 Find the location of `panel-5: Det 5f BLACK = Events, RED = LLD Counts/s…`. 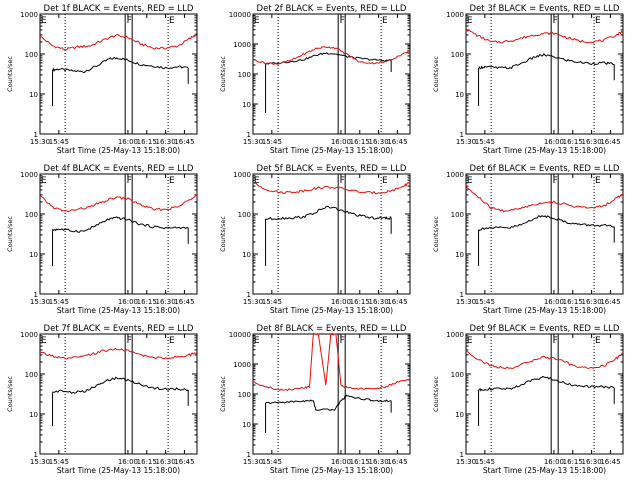

panel-5: Det 5f BLACK = Events, RED = LLD Counts/s… is located at coordinates (315, 239).